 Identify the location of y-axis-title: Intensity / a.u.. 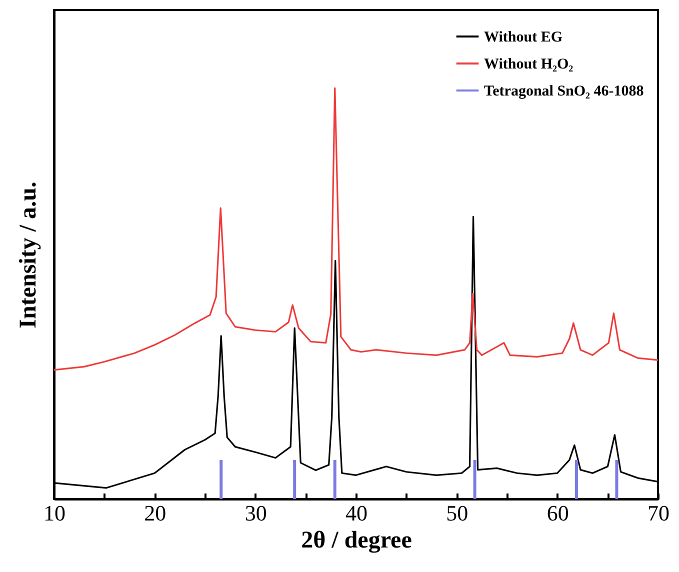
(29, 255).